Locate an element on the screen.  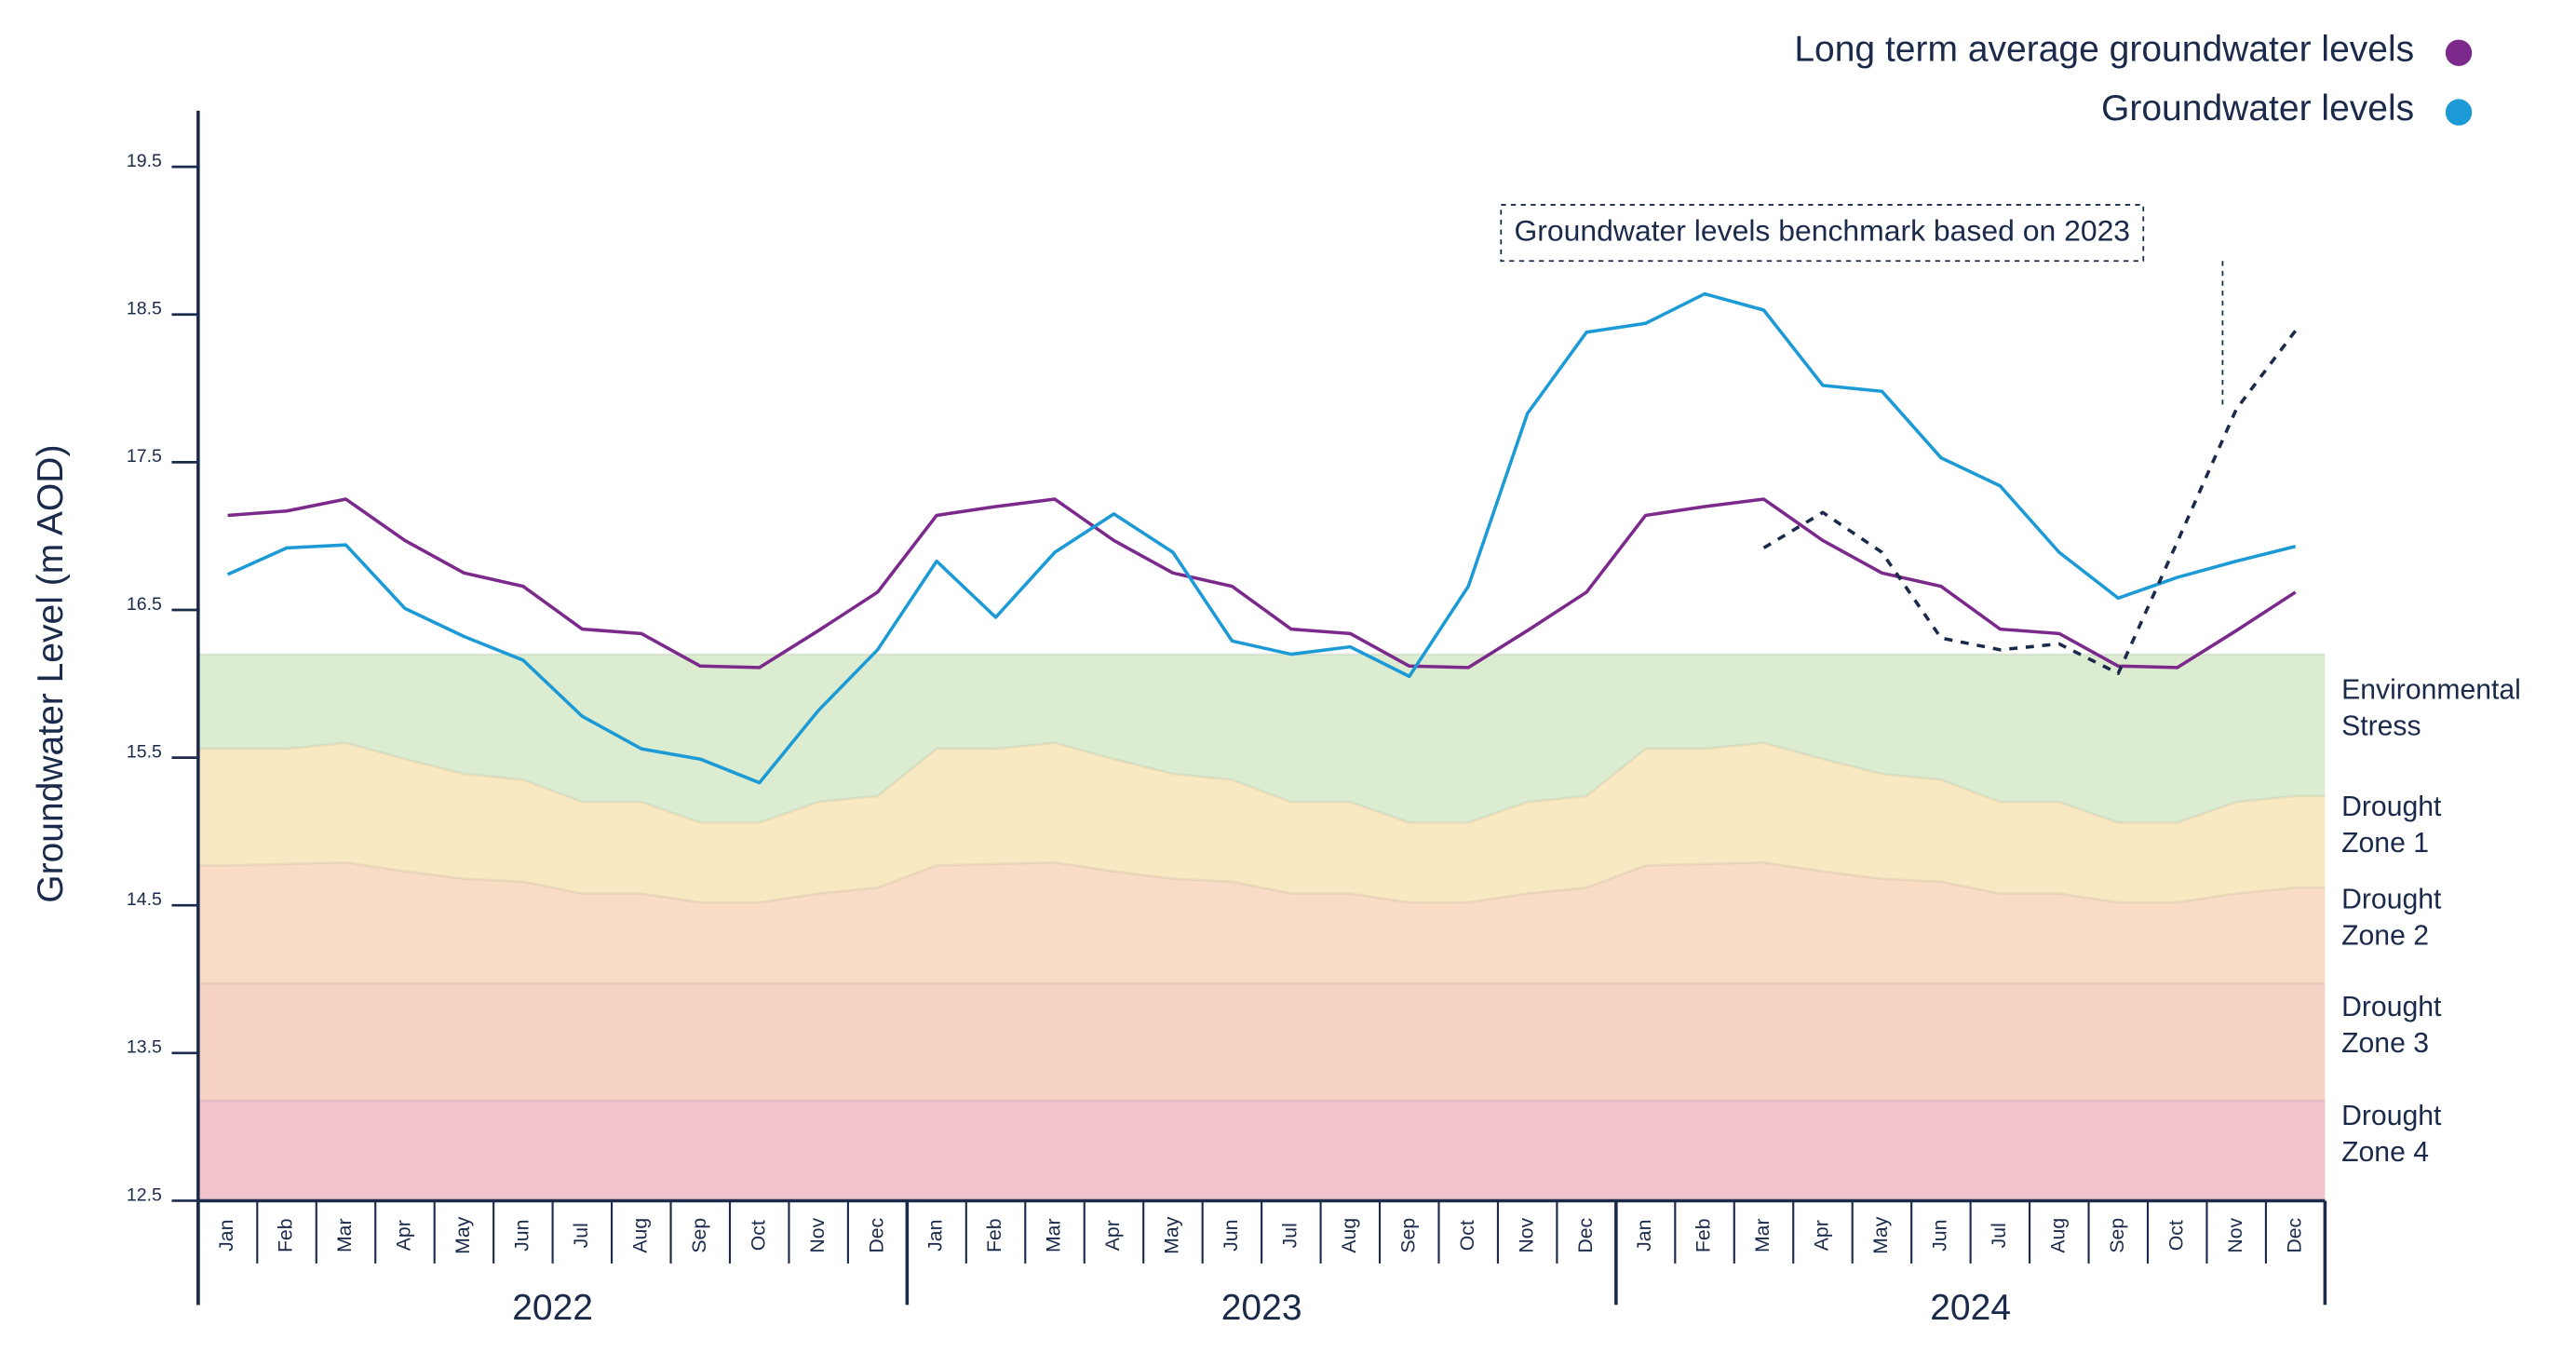
zone-label-box: Drought Zone 1 is located at coordinates (2391, 825).